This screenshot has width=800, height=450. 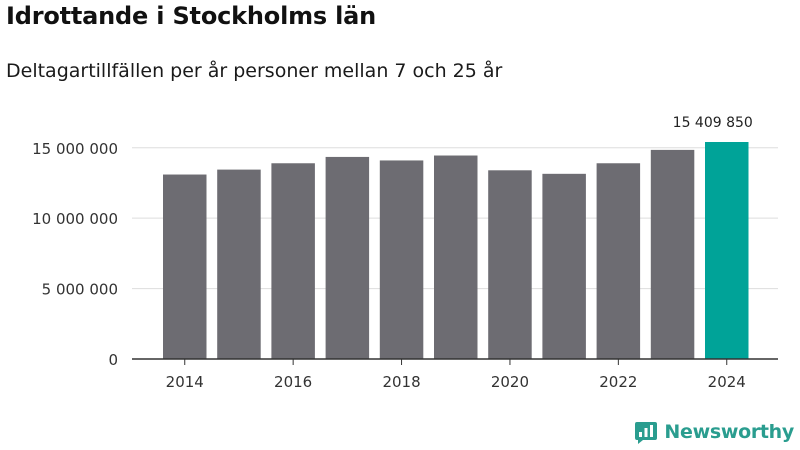 I want to click on x-tick-label: 2016, so click(x=293, y=382).